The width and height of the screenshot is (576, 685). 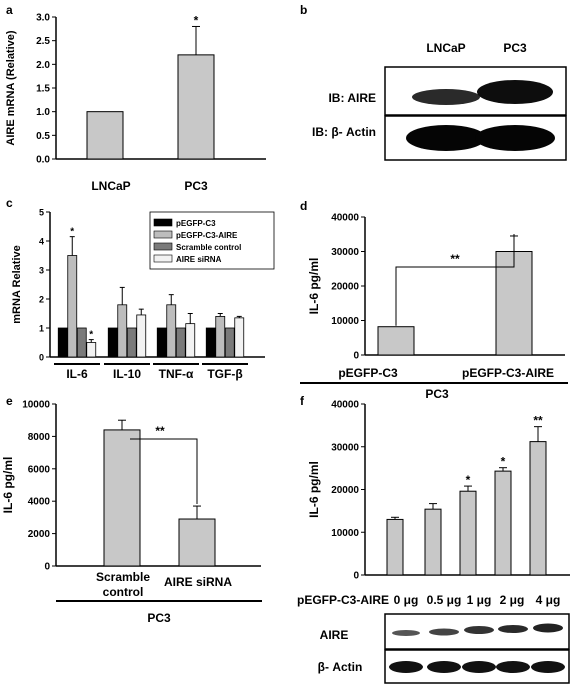 I want to click on panel-c-group-label-0: IL-6, so click(x=77, y=374).